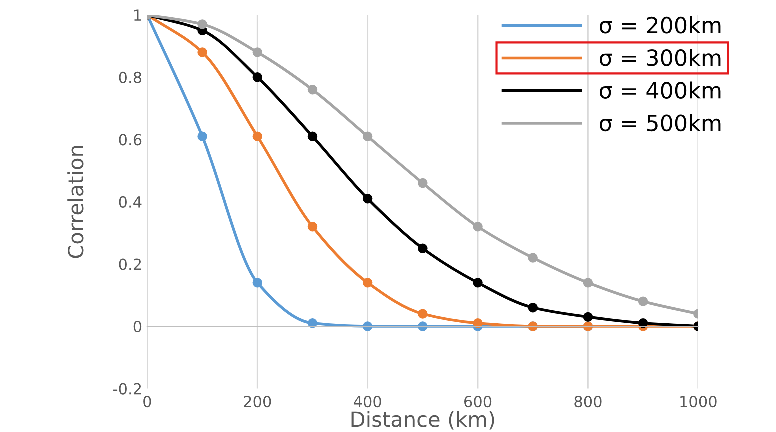  What do you see at coordinates (130, 140) in the screenshot?
I see `y-tick-label: 0.6` at bounding box center [130, 140].